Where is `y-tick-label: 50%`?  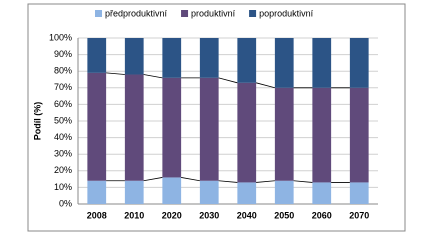 y-tick-label: 50% is located at coordinates (63, 120).